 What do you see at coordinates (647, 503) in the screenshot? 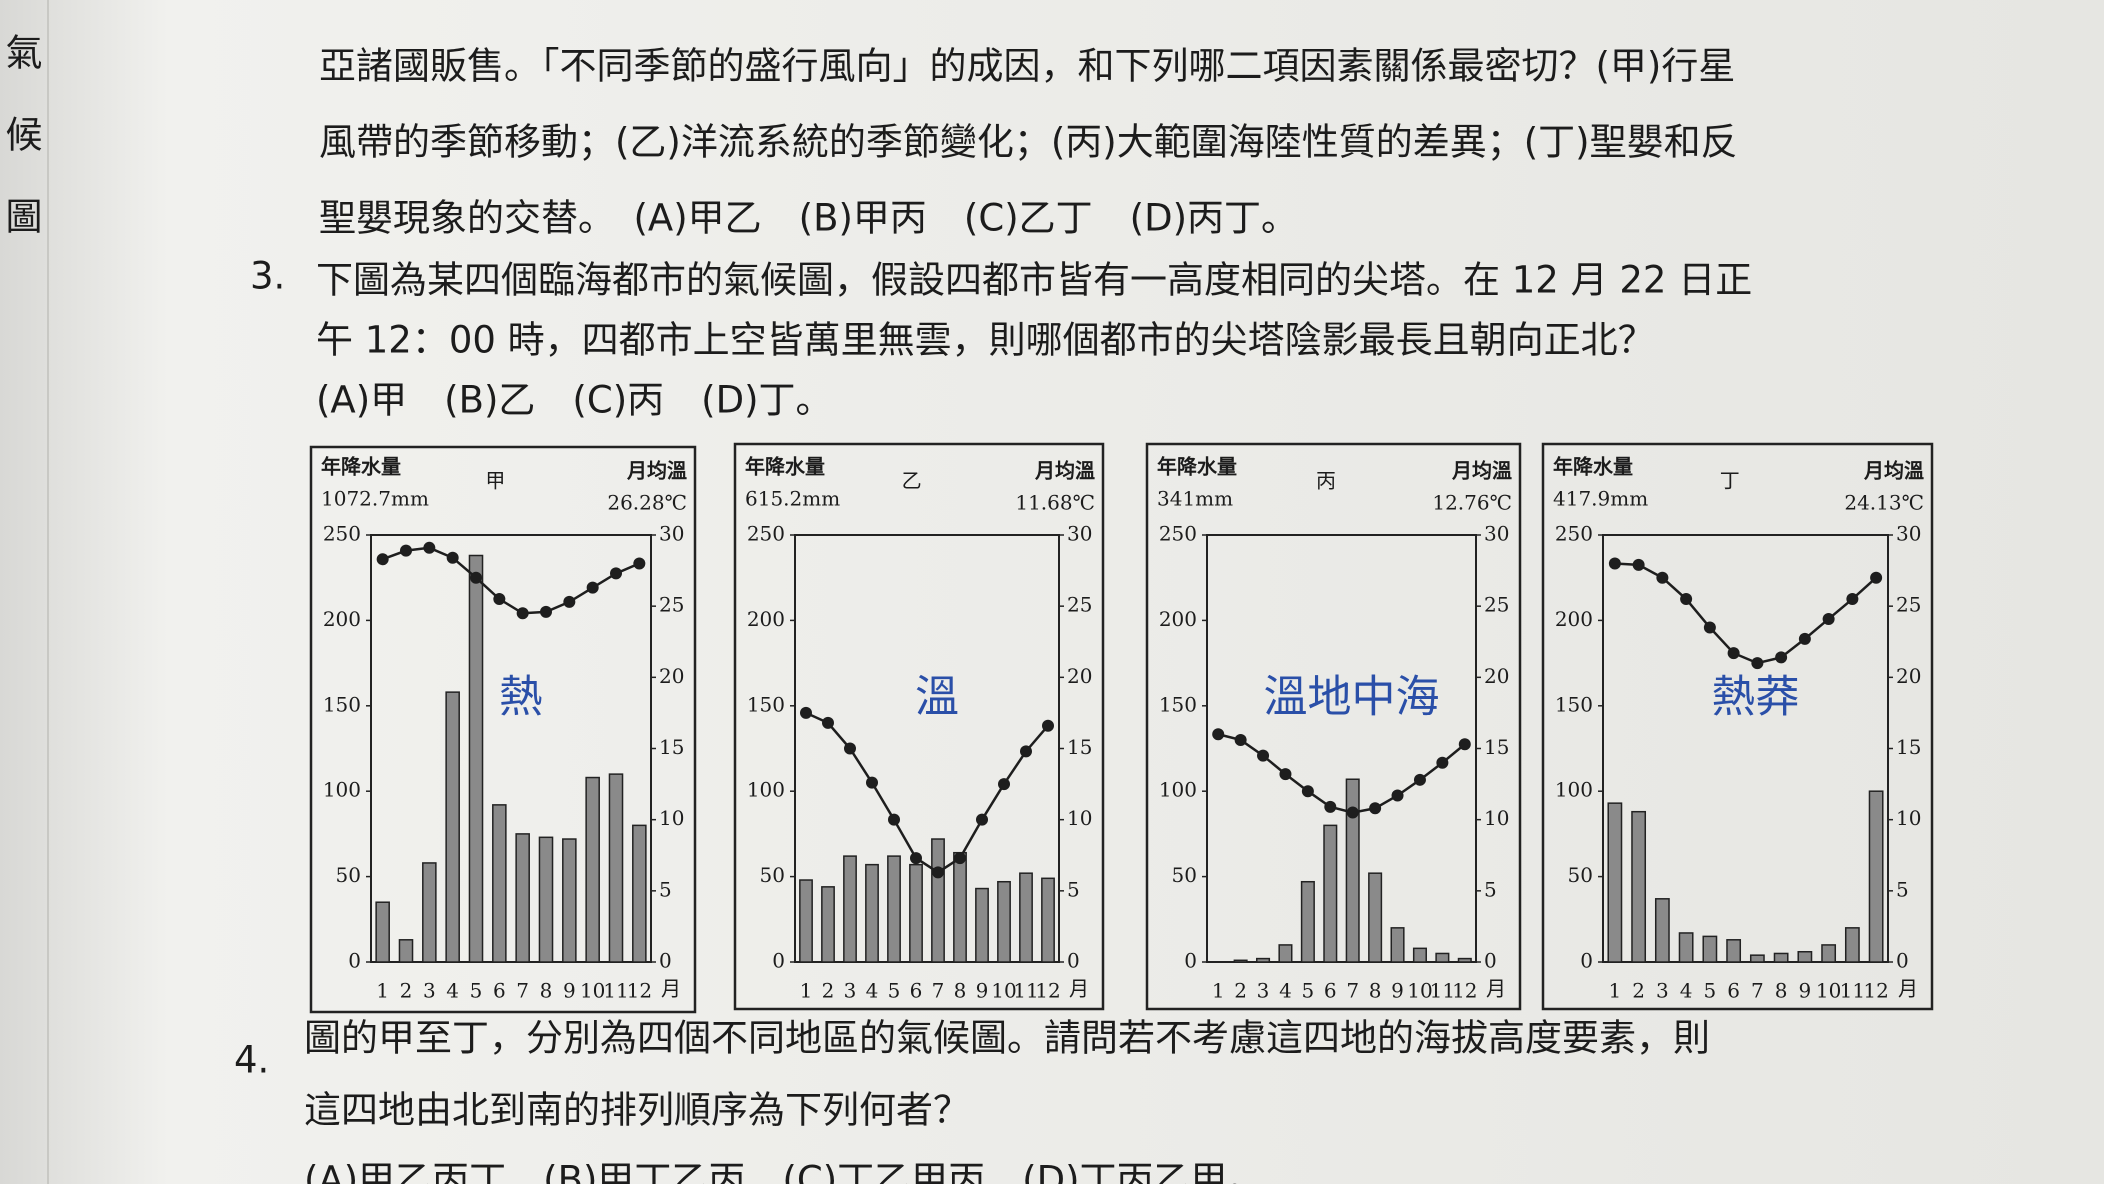
I see `temp-mean: 26.28℃` at bounding box center [647, 503].